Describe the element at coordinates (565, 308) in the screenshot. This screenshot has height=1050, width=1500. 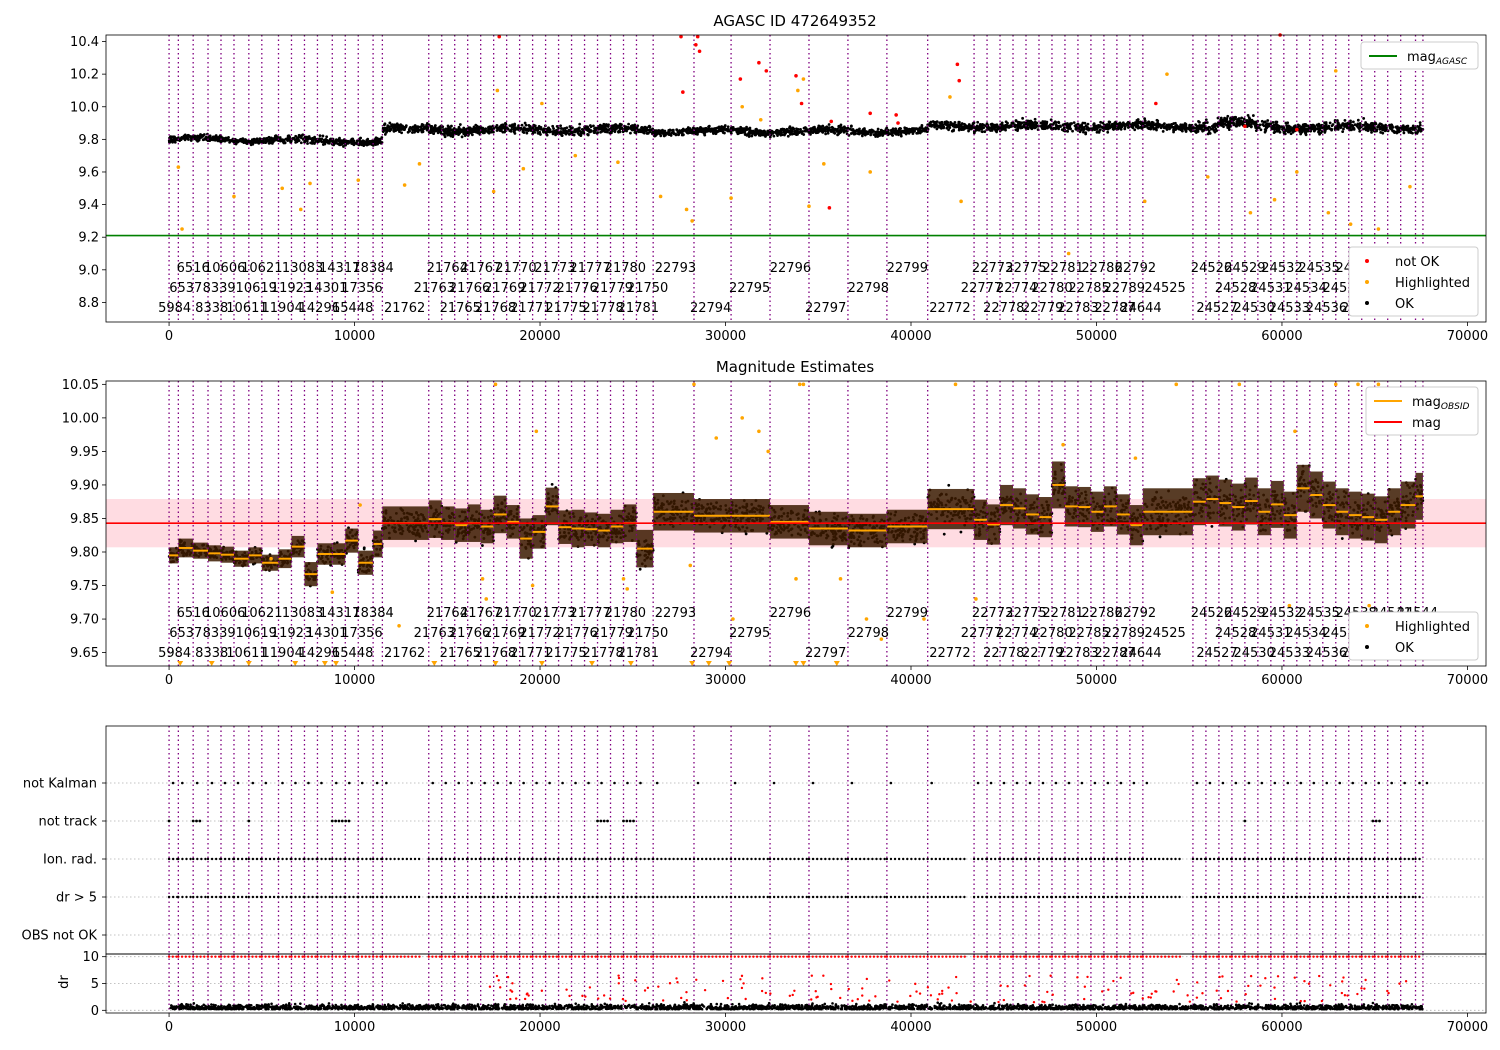
I see `agasc-obsid-label-2-10: 21775` at that location.